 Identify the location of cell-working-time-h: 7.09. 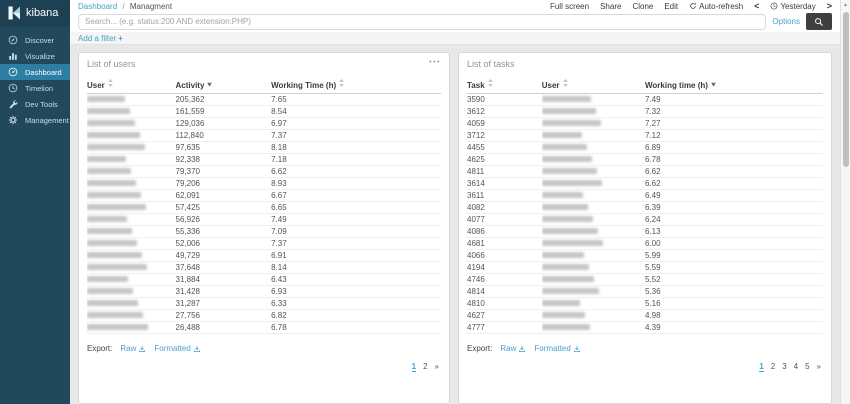
(356, 231).